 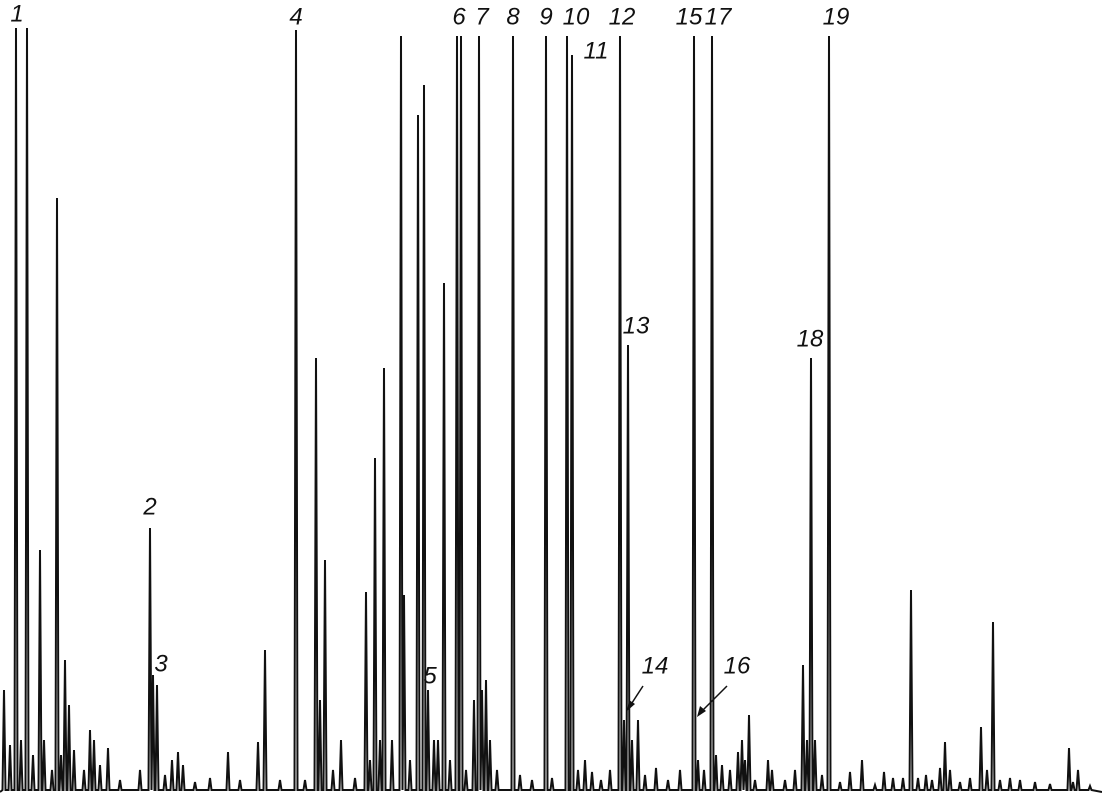 I want to click on peak-label: 12, so click(x=622, y=16).